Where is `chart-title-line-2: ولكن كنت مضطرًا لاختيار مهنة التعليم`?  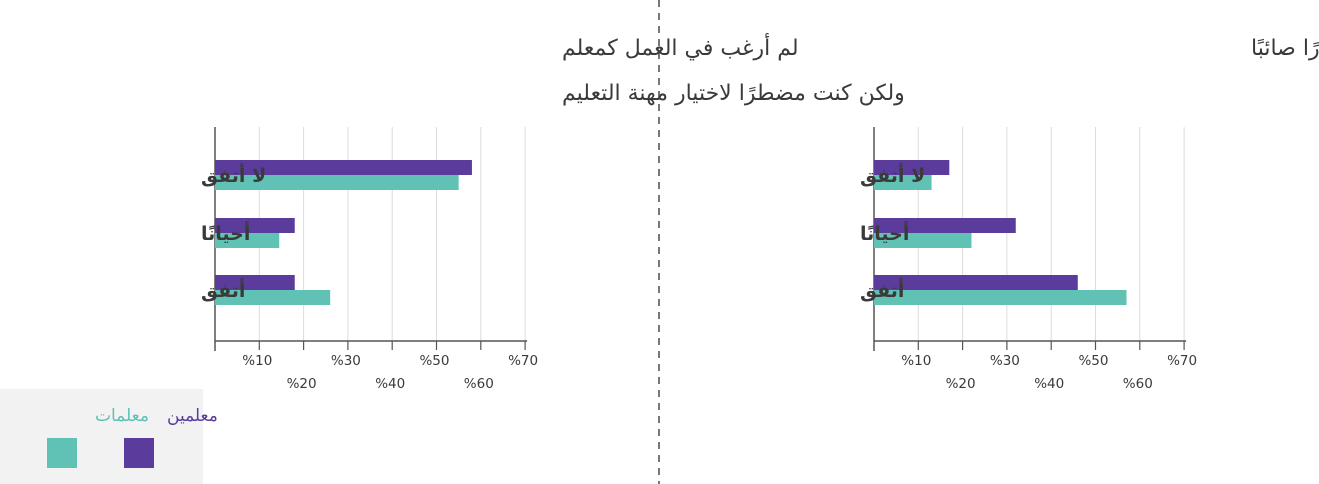 chart-title-line-2: ولكن كنت مضطرًا لاختيار مهنة التعليم is located at coordinates (733, 93).